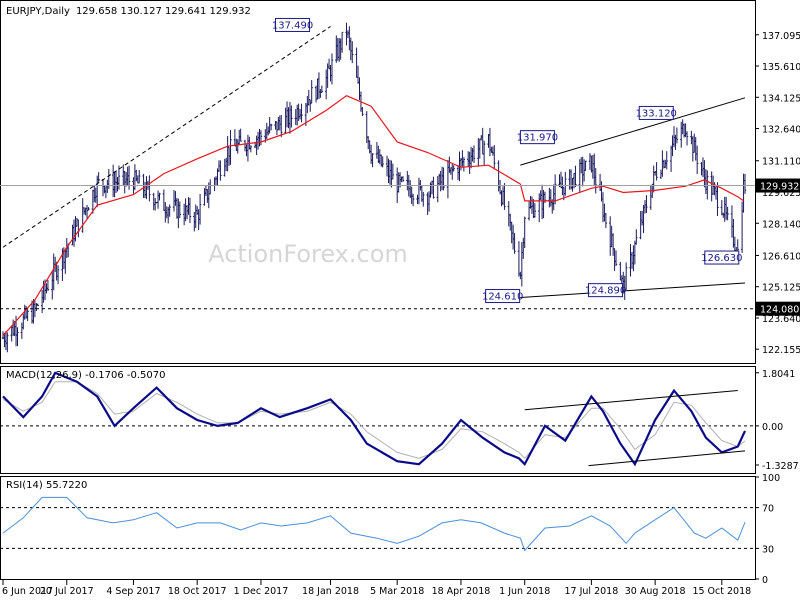  I want to click on price-axis-label: 134.125, so click(781, 98).